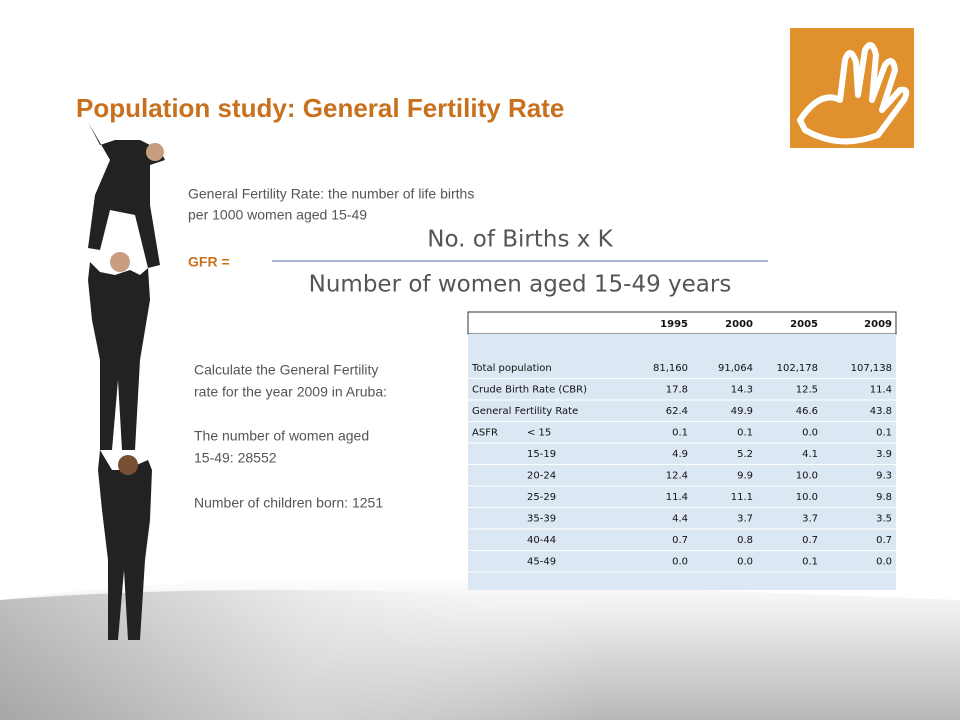 This screenshot has height=725, width=960. What do you see at coordinates (539, 433) in the screenshot?
I see `row-age: < 15` at bounding box center [539, 433].